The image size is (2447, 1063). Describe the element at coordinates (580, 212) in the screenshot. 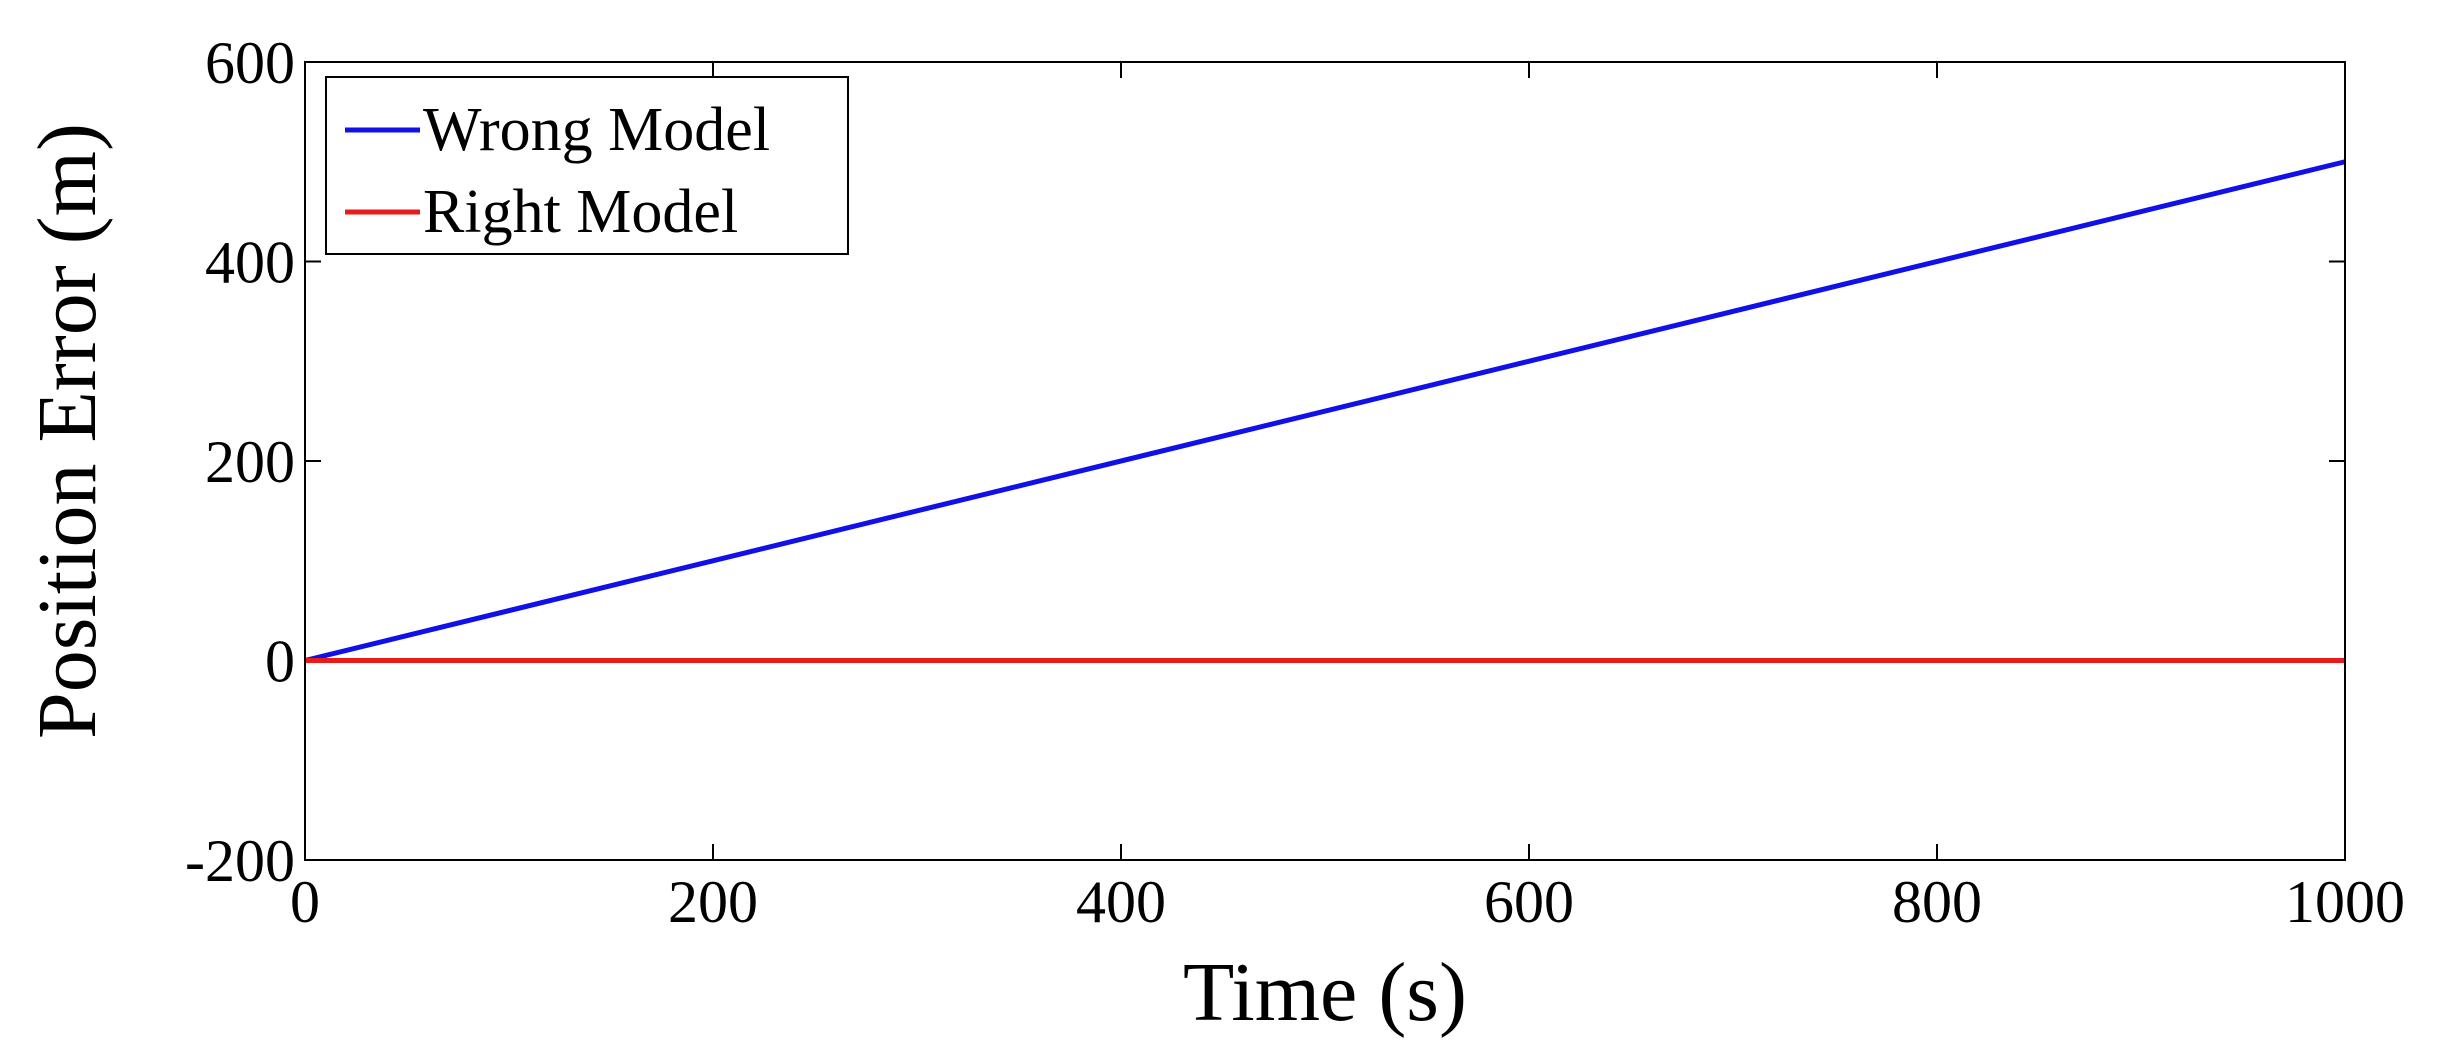

I see `legend-label-right-model: Right Model` at that location.